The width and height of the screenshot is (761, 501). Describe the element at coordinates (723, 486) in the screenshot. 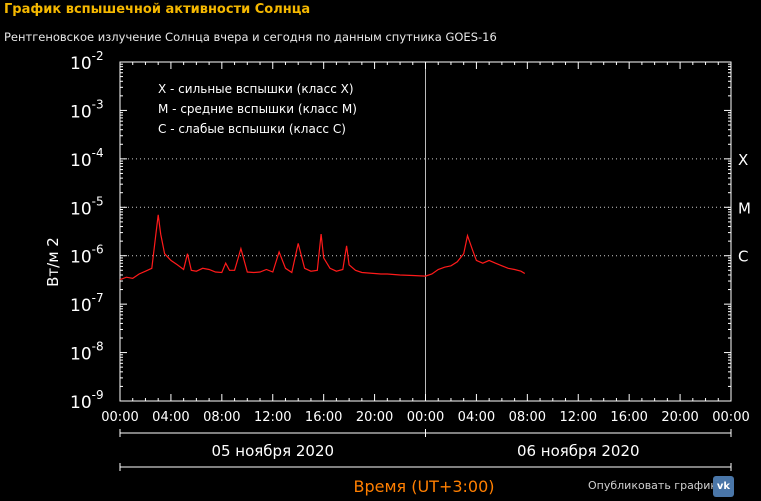

I see `vk-share-icon: vk` at that location.